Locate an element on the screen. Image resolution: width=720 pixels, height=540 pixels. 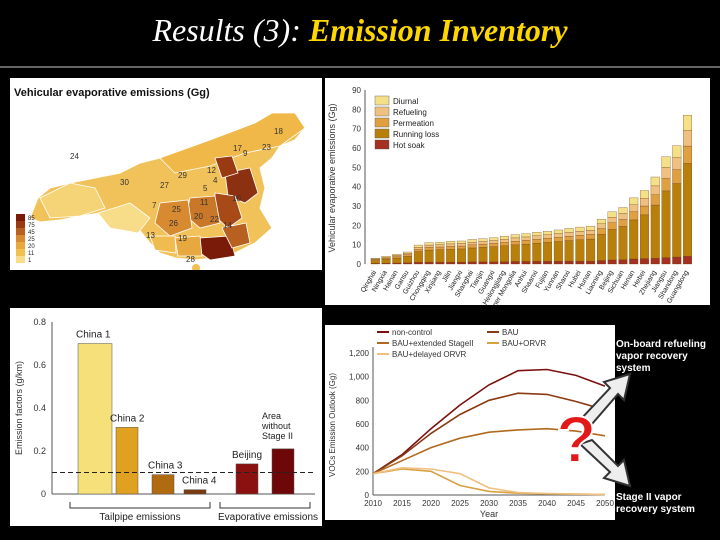
y-tick-label: 0.6 is located at coordinates (39, 365).